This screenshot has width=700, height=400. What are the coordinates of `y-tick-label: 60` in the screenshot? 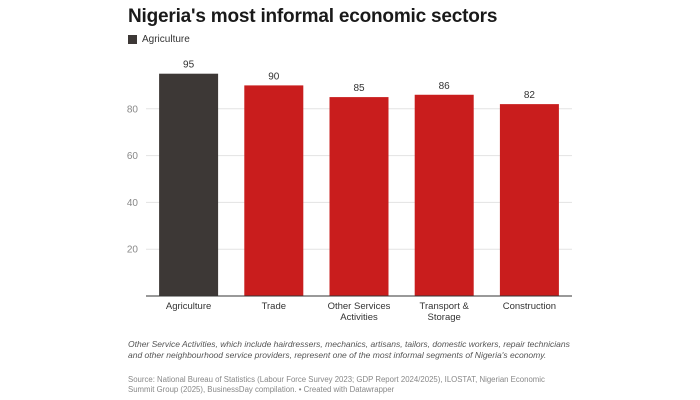 It's located at (133, 156).